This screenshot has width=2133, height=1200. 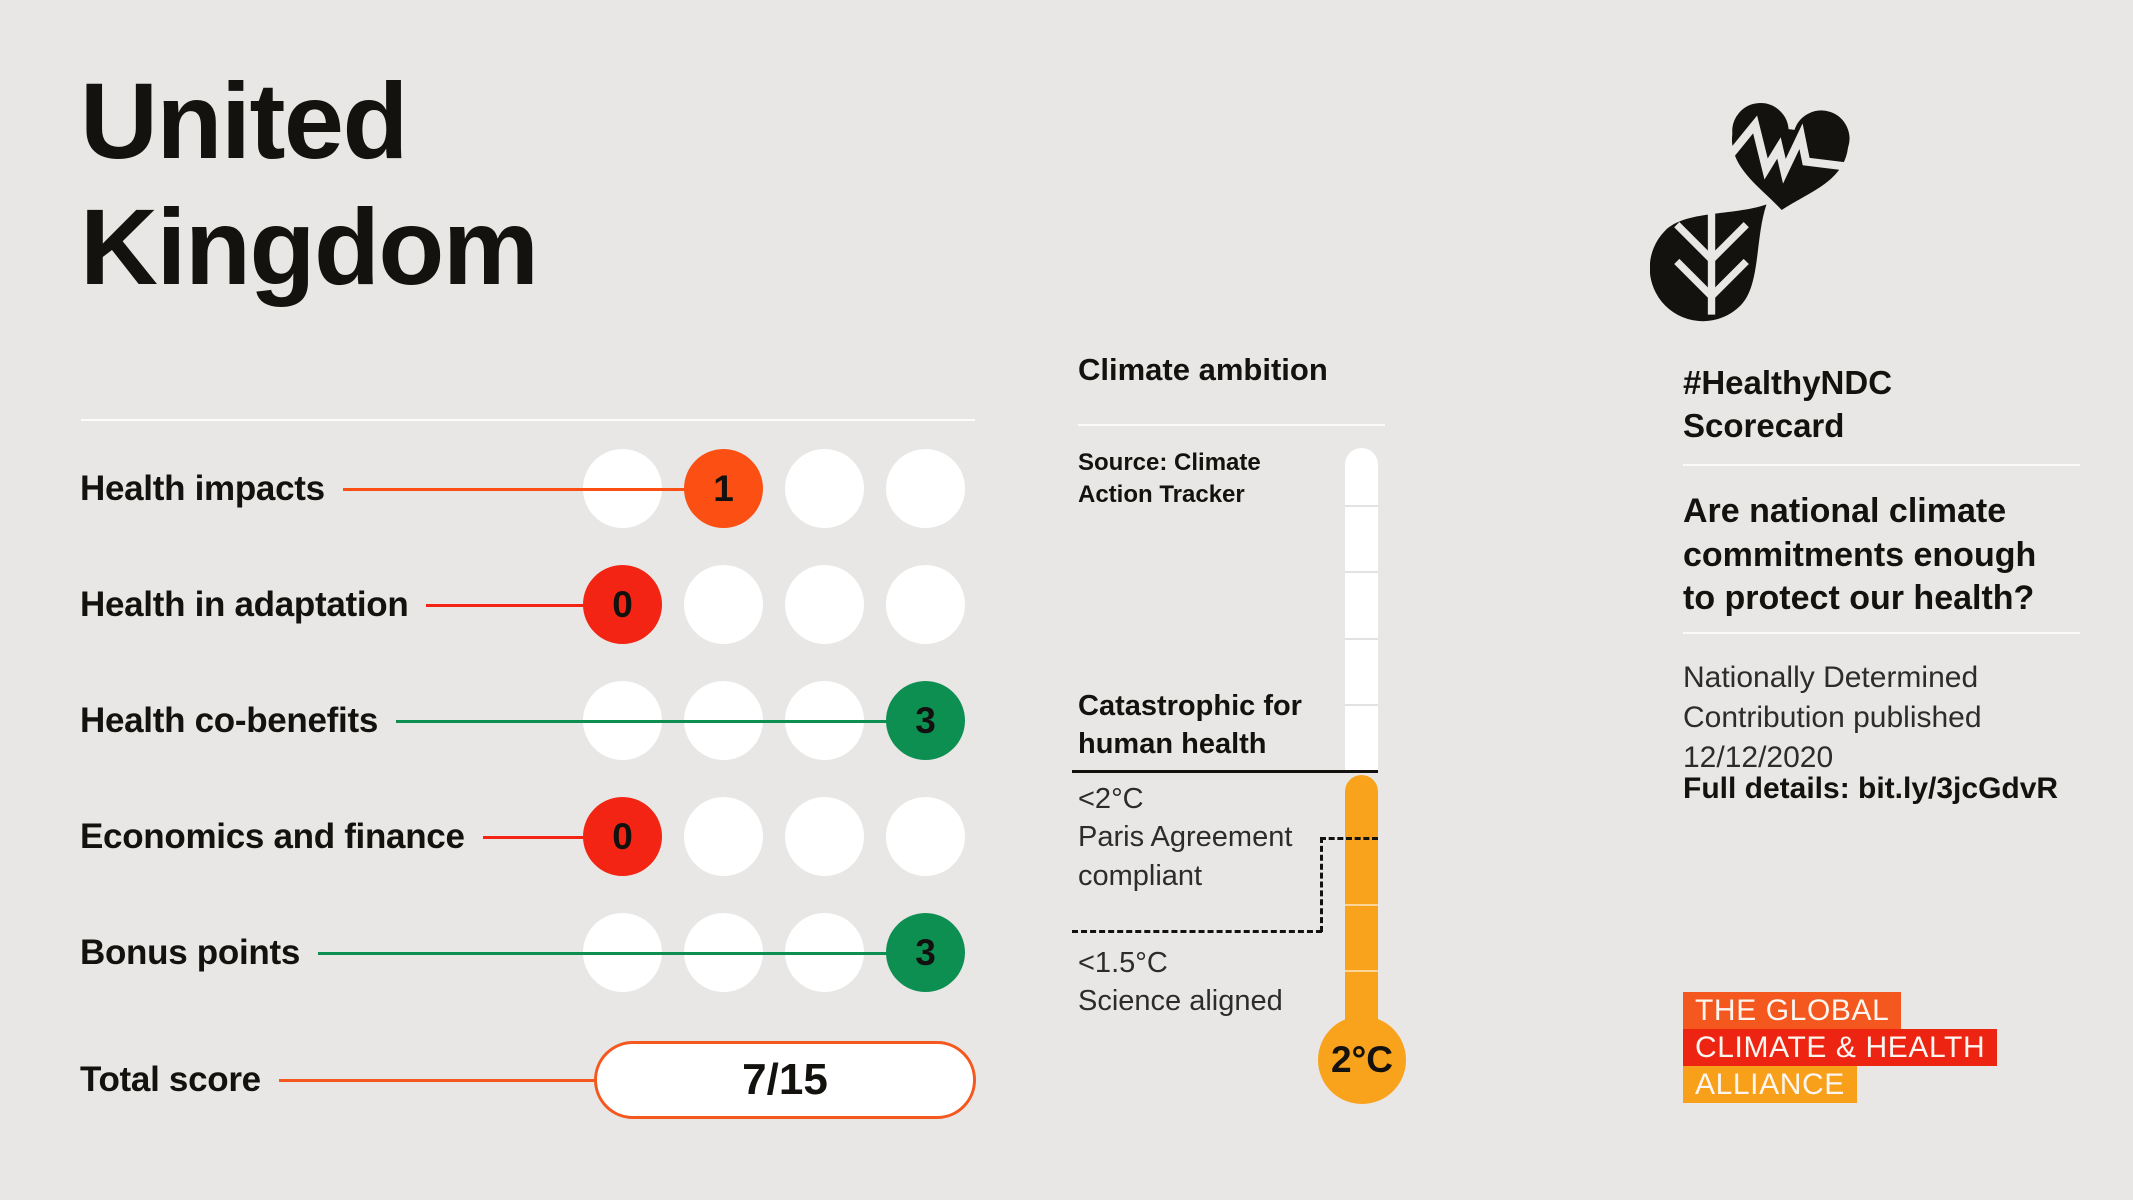 I want to click on total-score-pill: 7/15, so click(x=785, y=1080).